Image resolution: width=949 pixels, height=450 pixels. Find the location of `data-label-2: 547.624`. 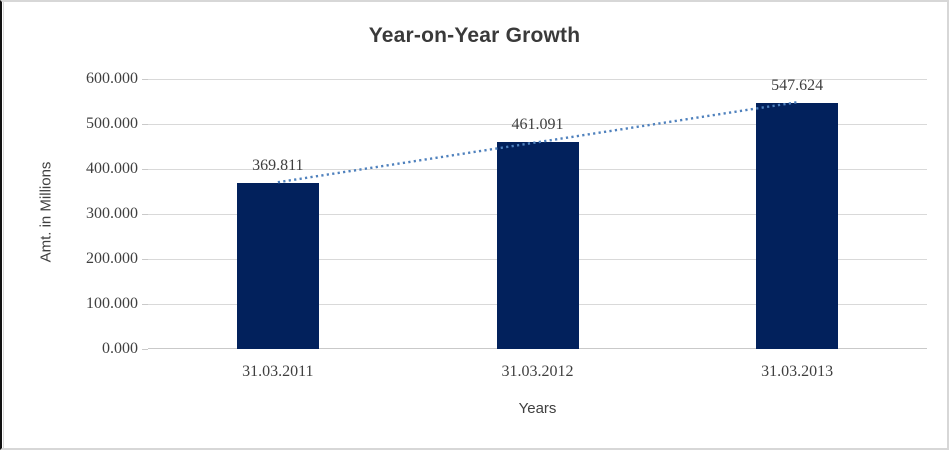

data-label-2: 547.624 is located at coordinates (797, 85).